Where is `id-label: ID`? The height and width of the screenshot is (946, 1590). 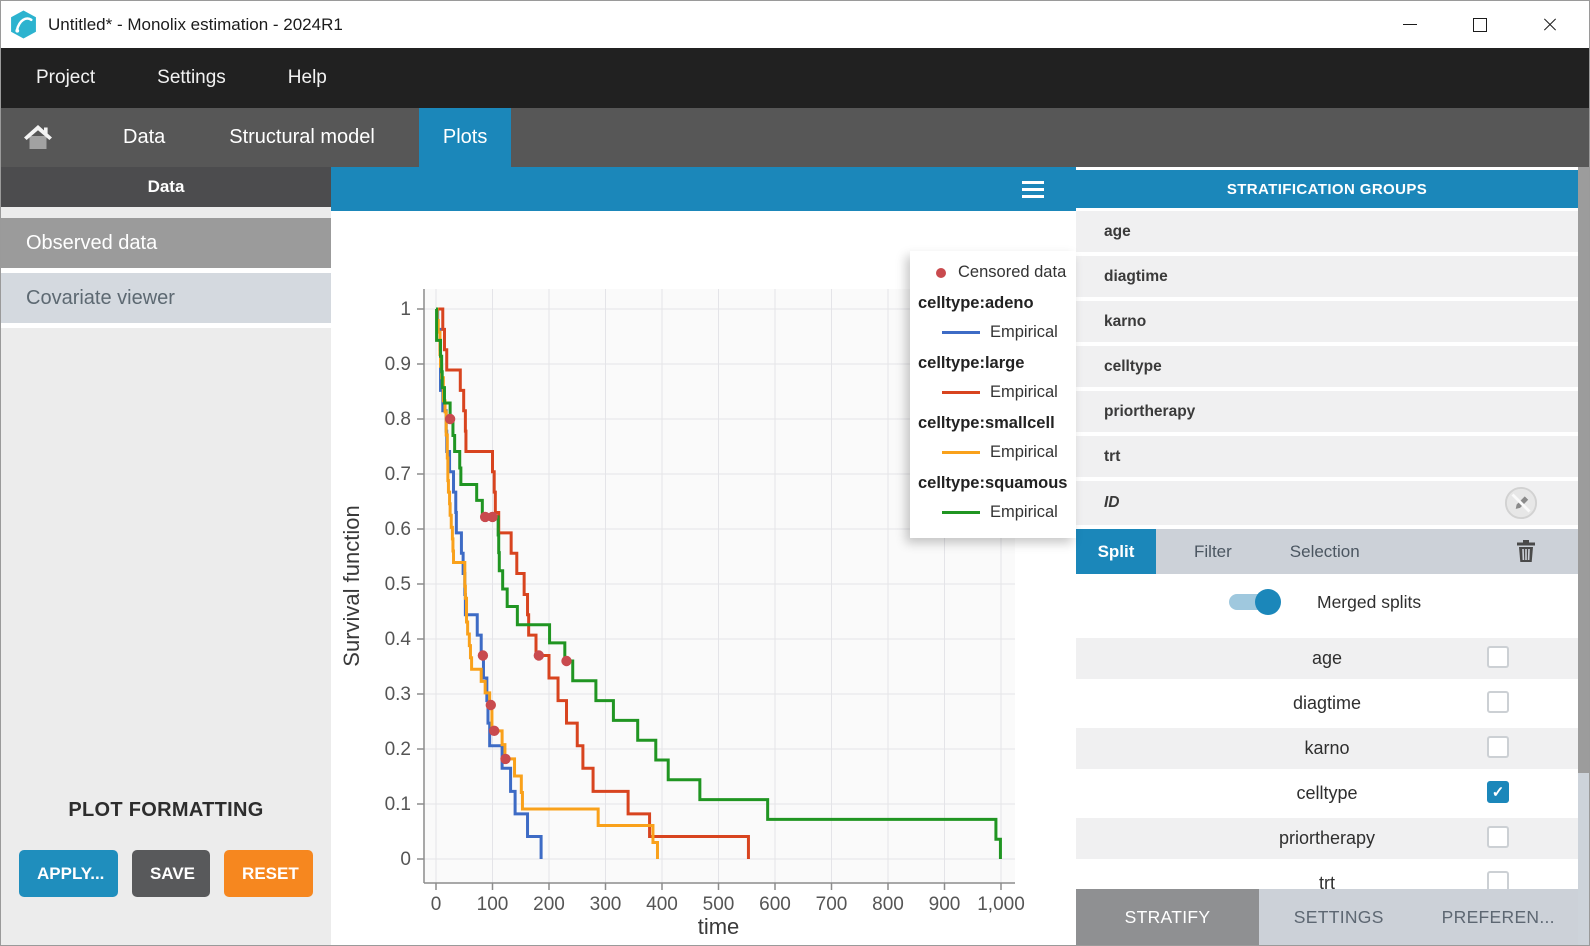
id-label: ID is located at coordinates (1112, 502).